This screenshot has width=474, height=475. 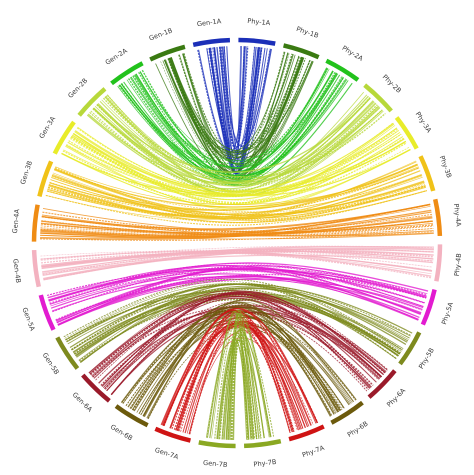 I want to click on chromosome-label-phy-6b: Phy-6B, so click(x=358, y=428).